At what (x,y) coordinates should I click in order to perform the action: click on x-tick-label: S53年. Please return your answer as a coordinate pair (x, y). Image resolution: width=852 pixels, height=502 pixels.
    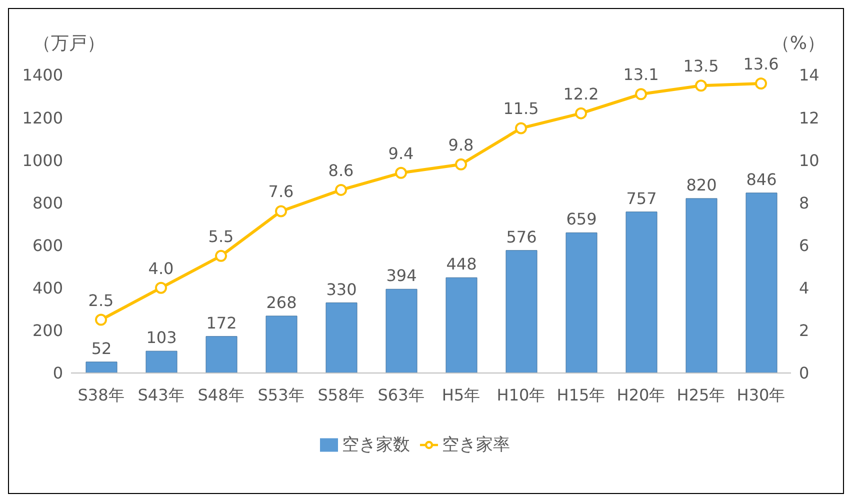
    Looking at the image, I should click on (281, 394).